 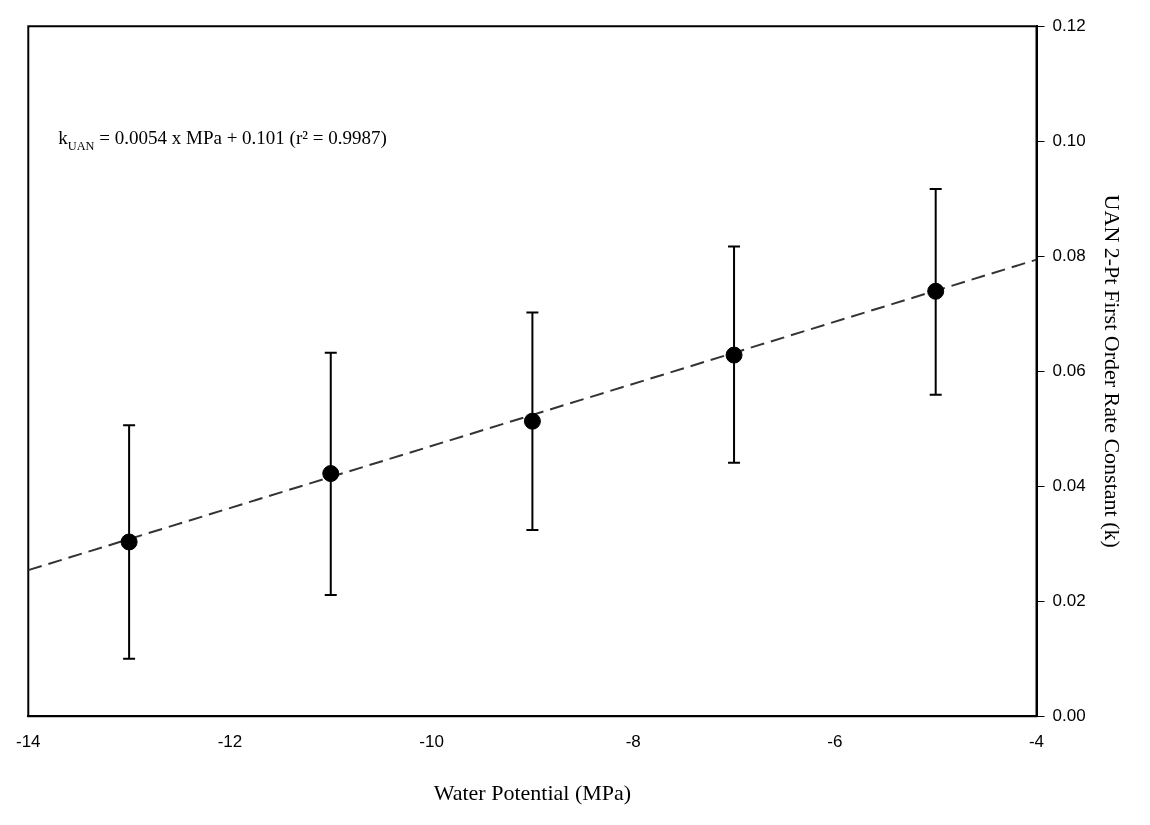 What do you see at coordinates (431, 742) in the screenshot?
I see `x-tick-label: -10` at bounding box center [431, 742].